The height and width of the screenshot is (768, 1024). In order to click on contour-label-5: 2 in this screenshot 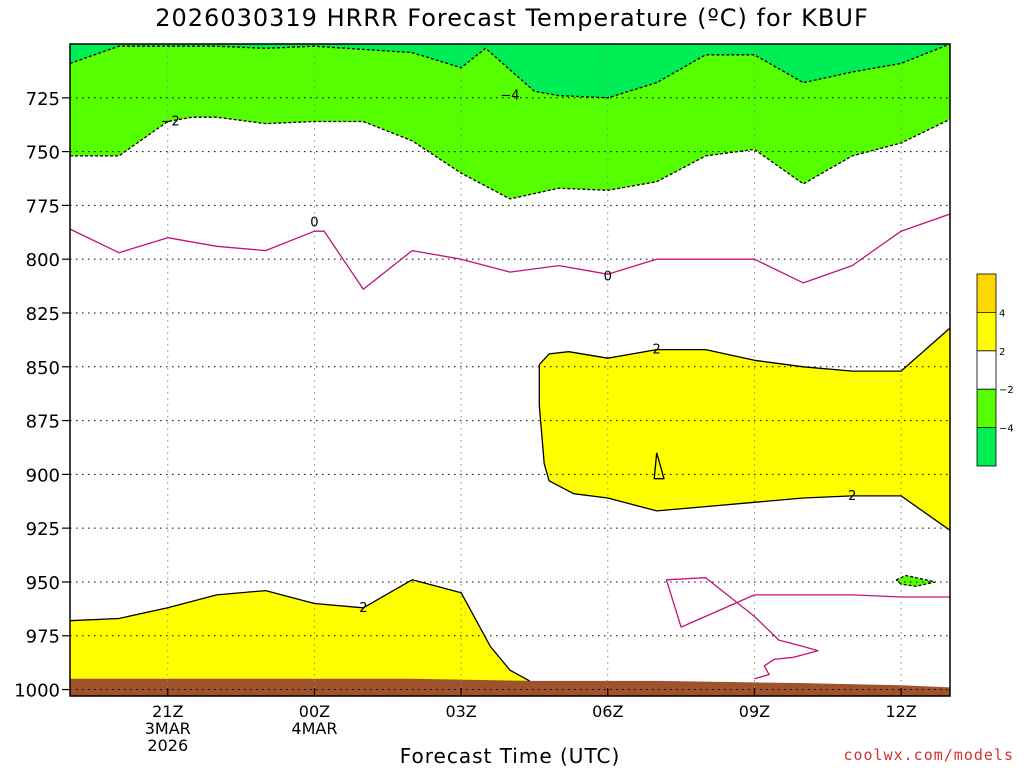, I will do `click(363, 608)`.